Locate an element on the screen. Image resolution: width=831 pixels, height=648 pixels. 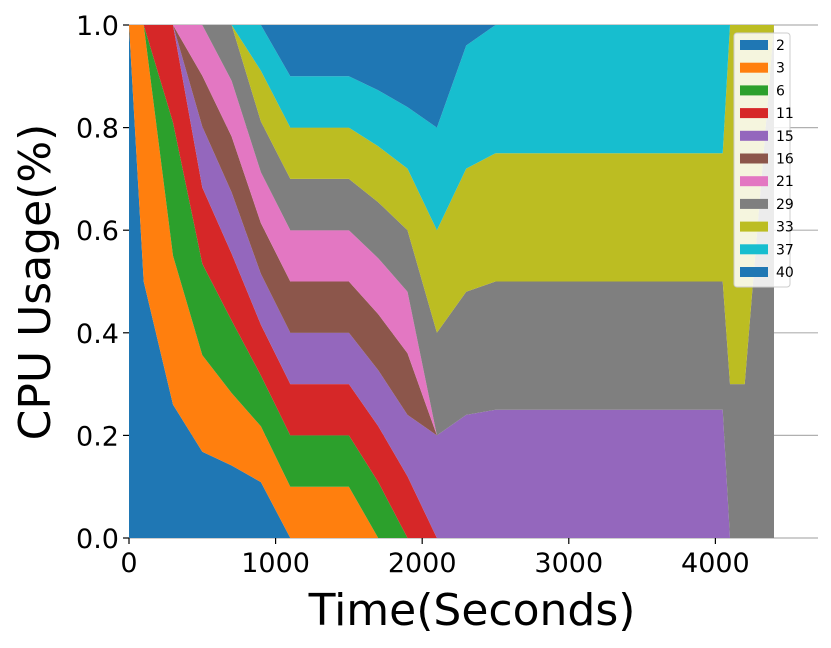
legend-label-2: 2 is located at coordinates (780, 46).